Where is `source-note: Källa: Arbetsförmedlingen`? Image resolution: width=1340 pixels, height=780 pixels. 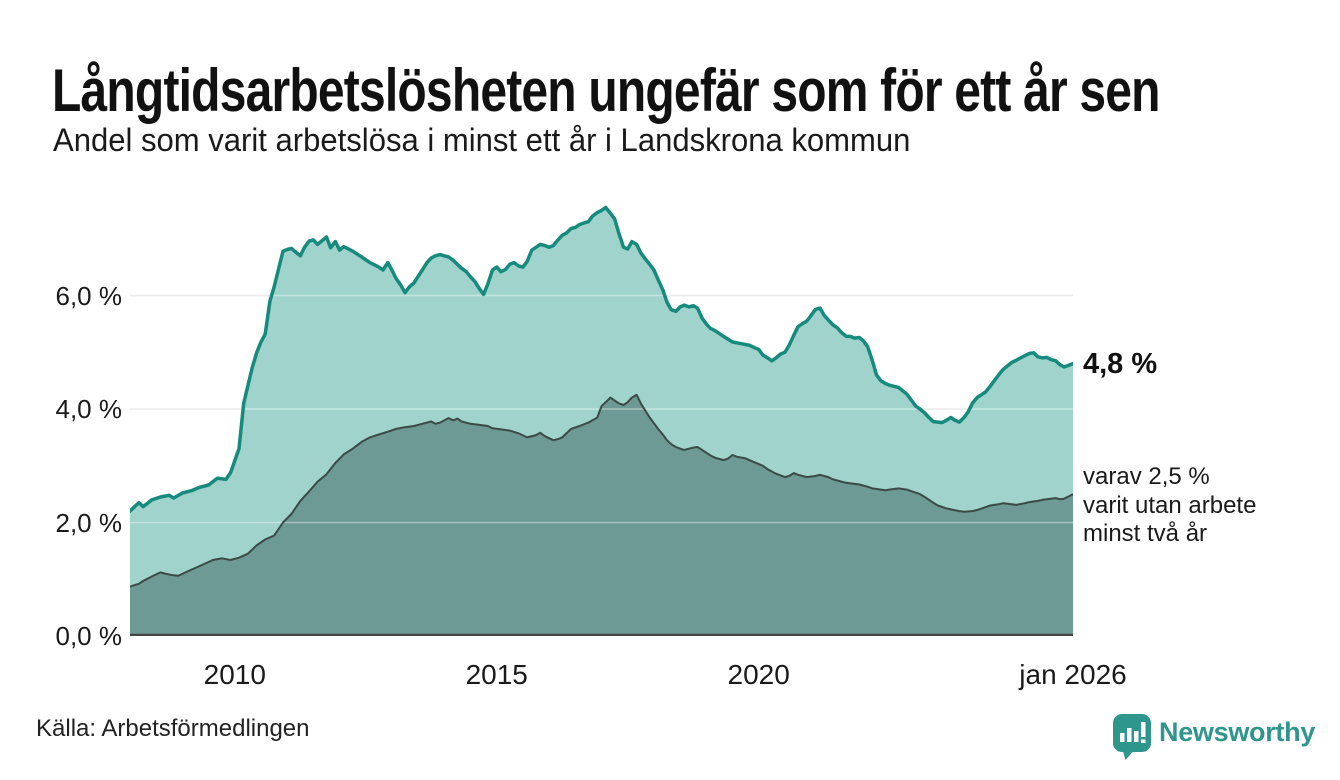
source-note: Källa: Arbetsförmedlingen is located at coordinates (173, 728).